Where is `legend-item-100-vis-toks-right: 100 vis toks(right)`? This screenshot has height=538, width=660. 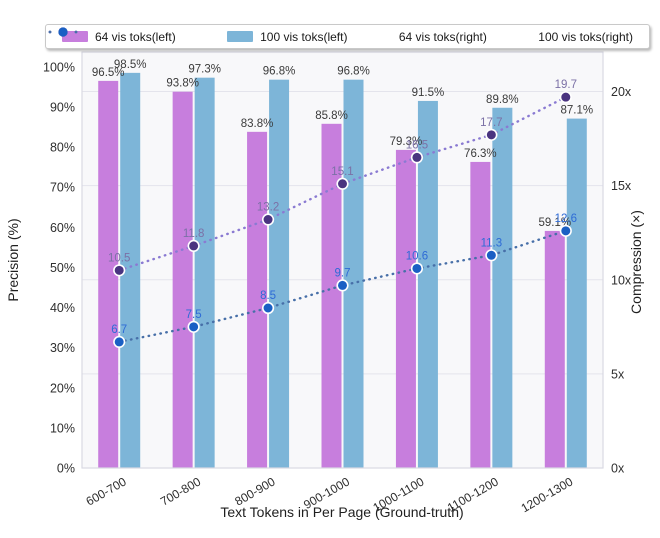 legend-item-100-vis-toks-right: 100 vis toks(right) is located at coordinates (340, 35).